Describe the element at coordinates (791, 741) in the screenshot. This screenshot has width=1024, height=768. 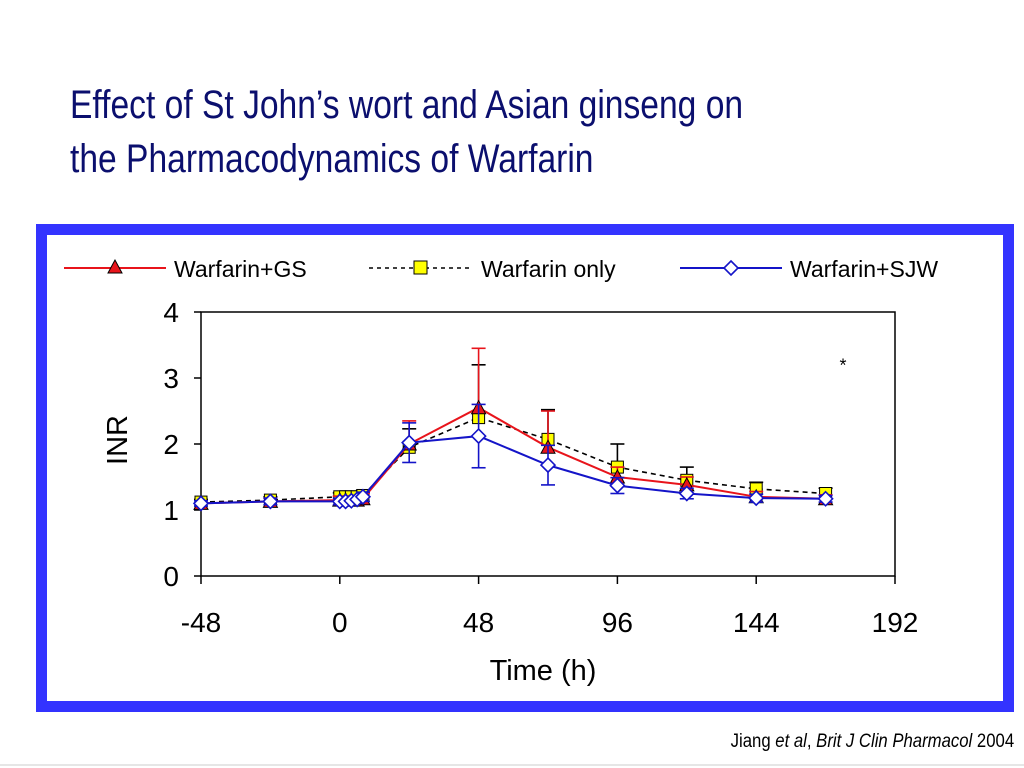
I see `citation-etal: et al` at that location.